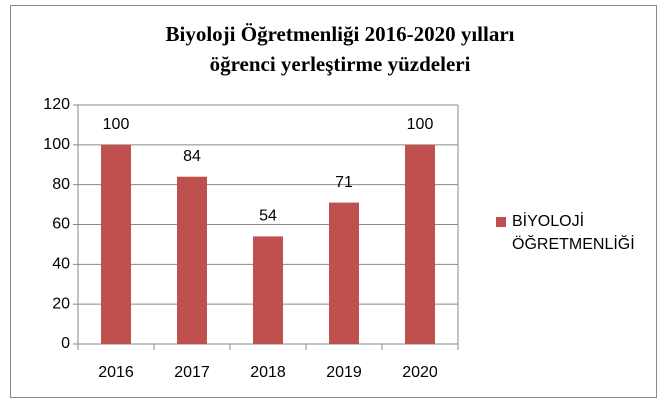 The width and height of the screenshot is (667, 403). What do you see at coordinates (420, 372) in the screenshot?
I see `x-tick-label: 2020` at bounding box center [420, 372].